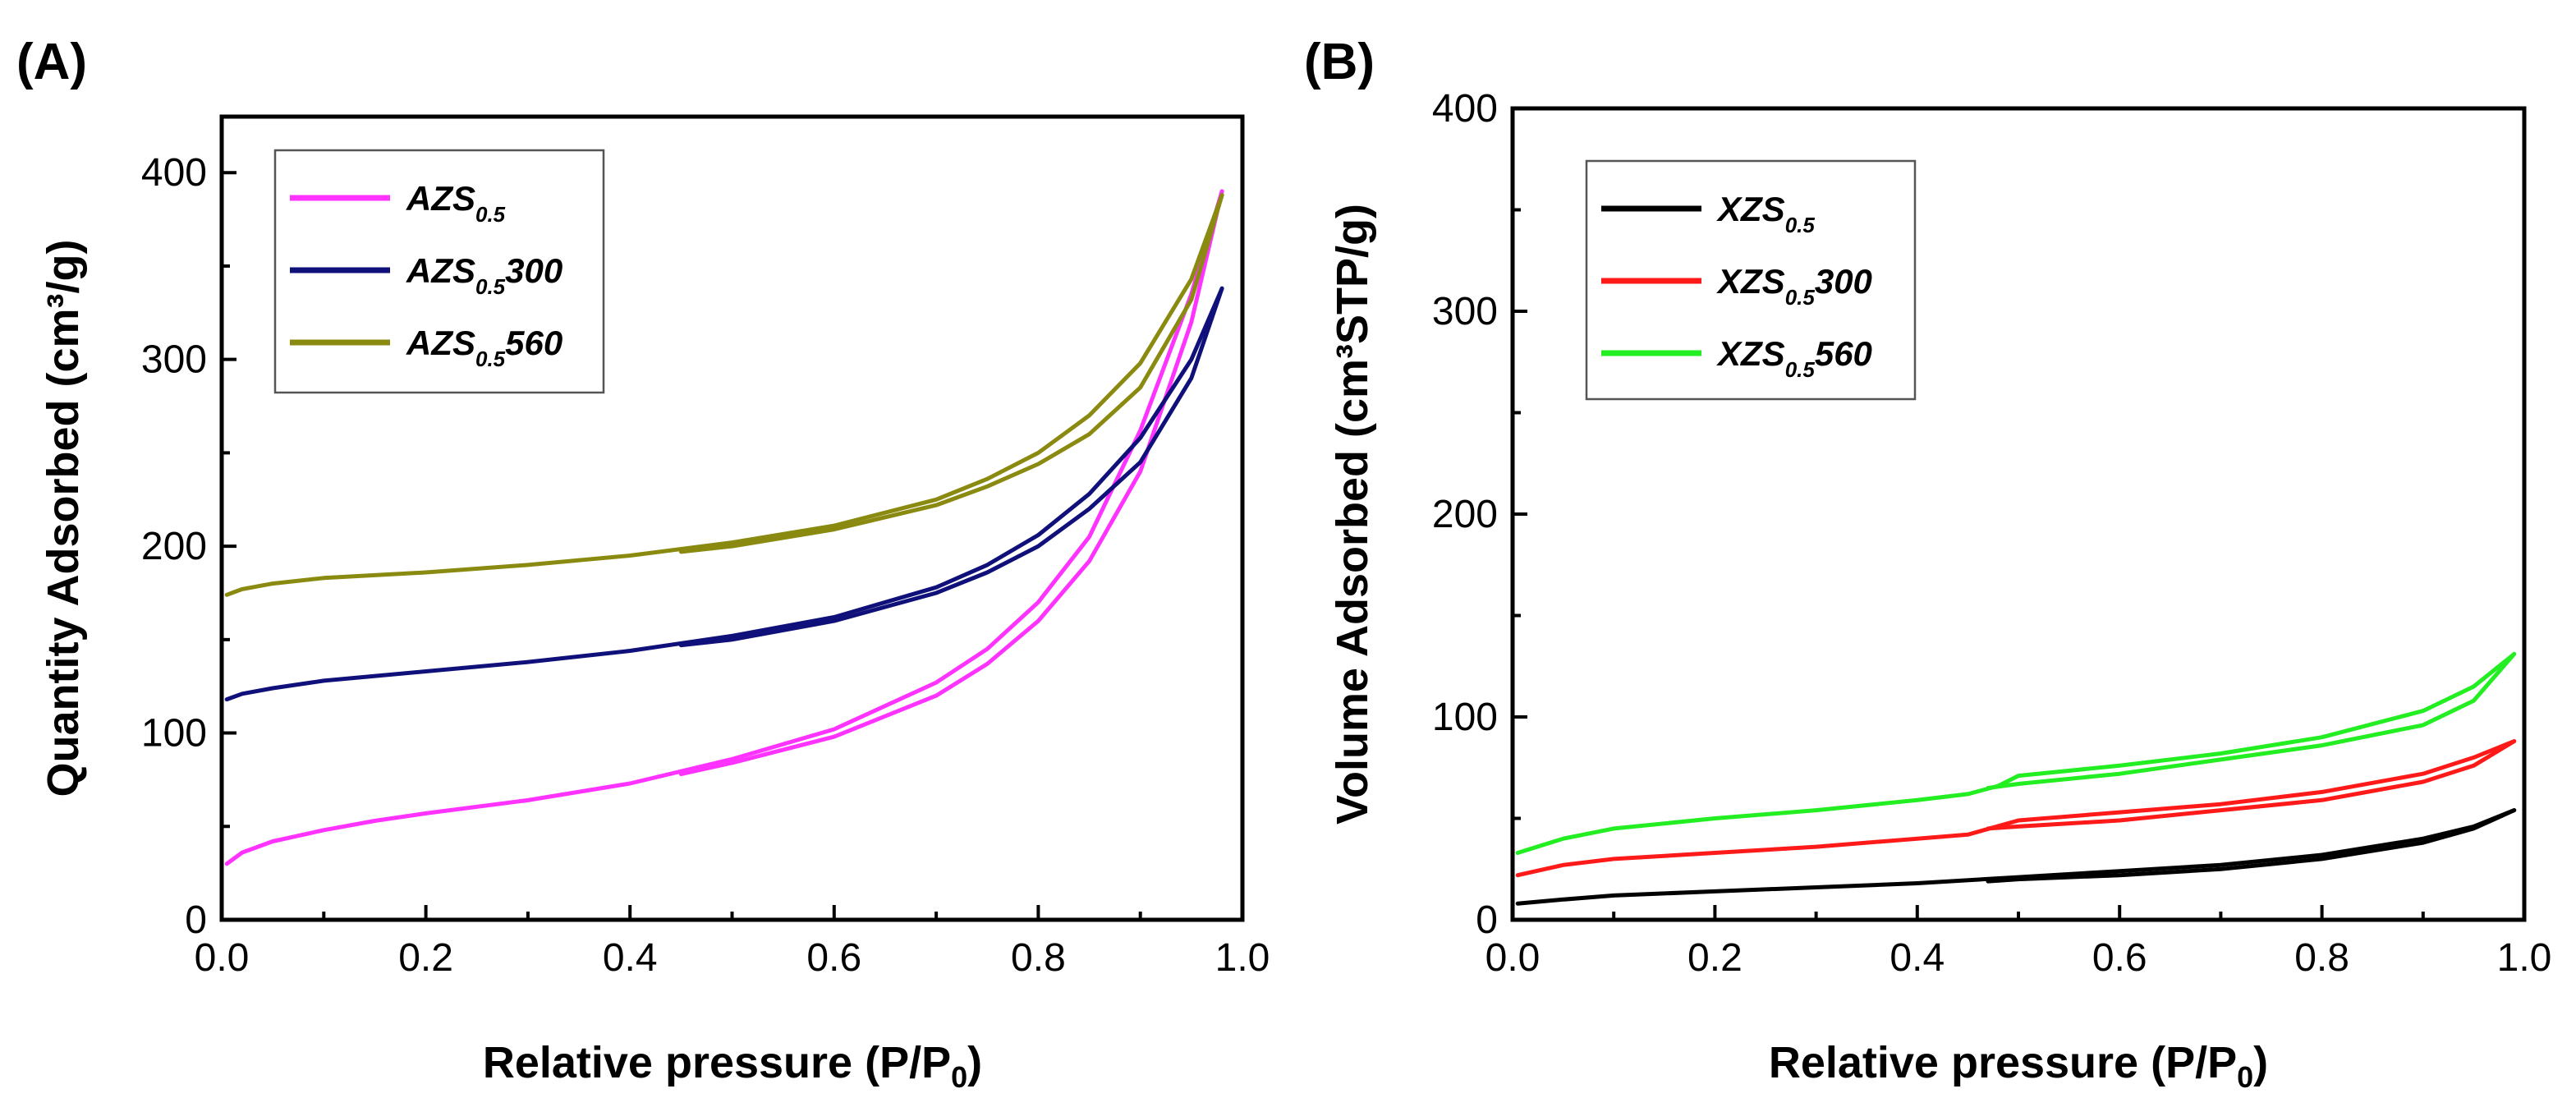 The height and width of the screenshot is (1098, 2576). Describe the element at coordinates (1794, 286) in the screenshot. I see `panel-b-legend-label: XZS0.5300` at that location.